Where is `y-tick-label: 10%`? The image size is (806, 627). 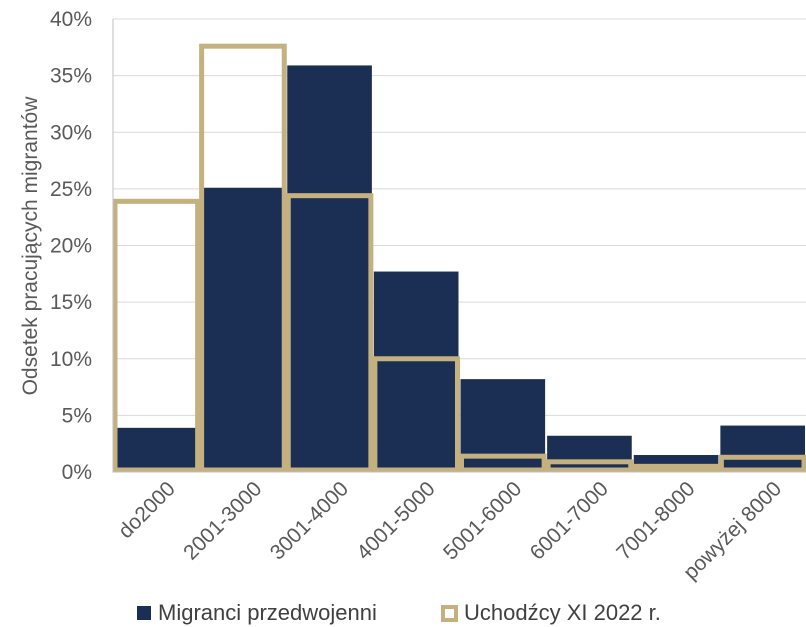
y-tick-label: 10% is located at coordinates (71, 359).